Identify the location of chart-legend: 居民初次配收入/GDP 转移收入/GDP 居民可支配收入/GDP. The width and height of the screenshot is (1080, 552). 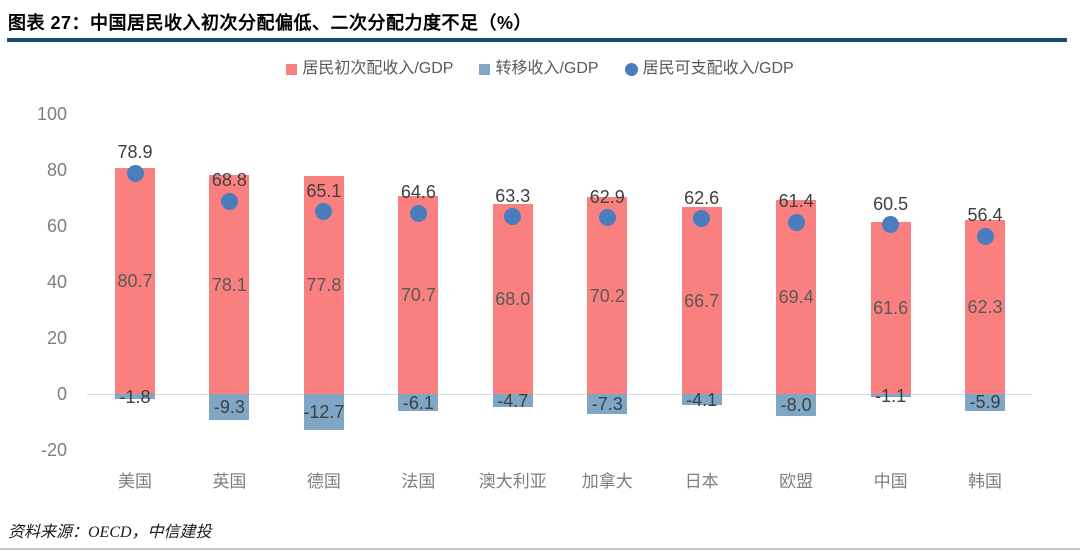
(540, 70).